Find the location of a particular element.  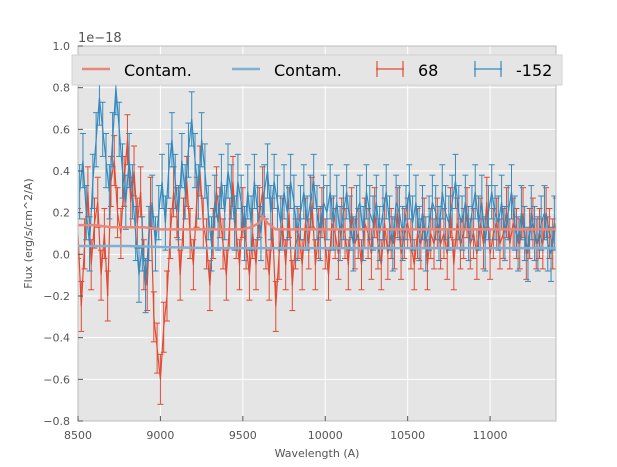

legend-entry-2: 68 is located at coordinates (407, 70).